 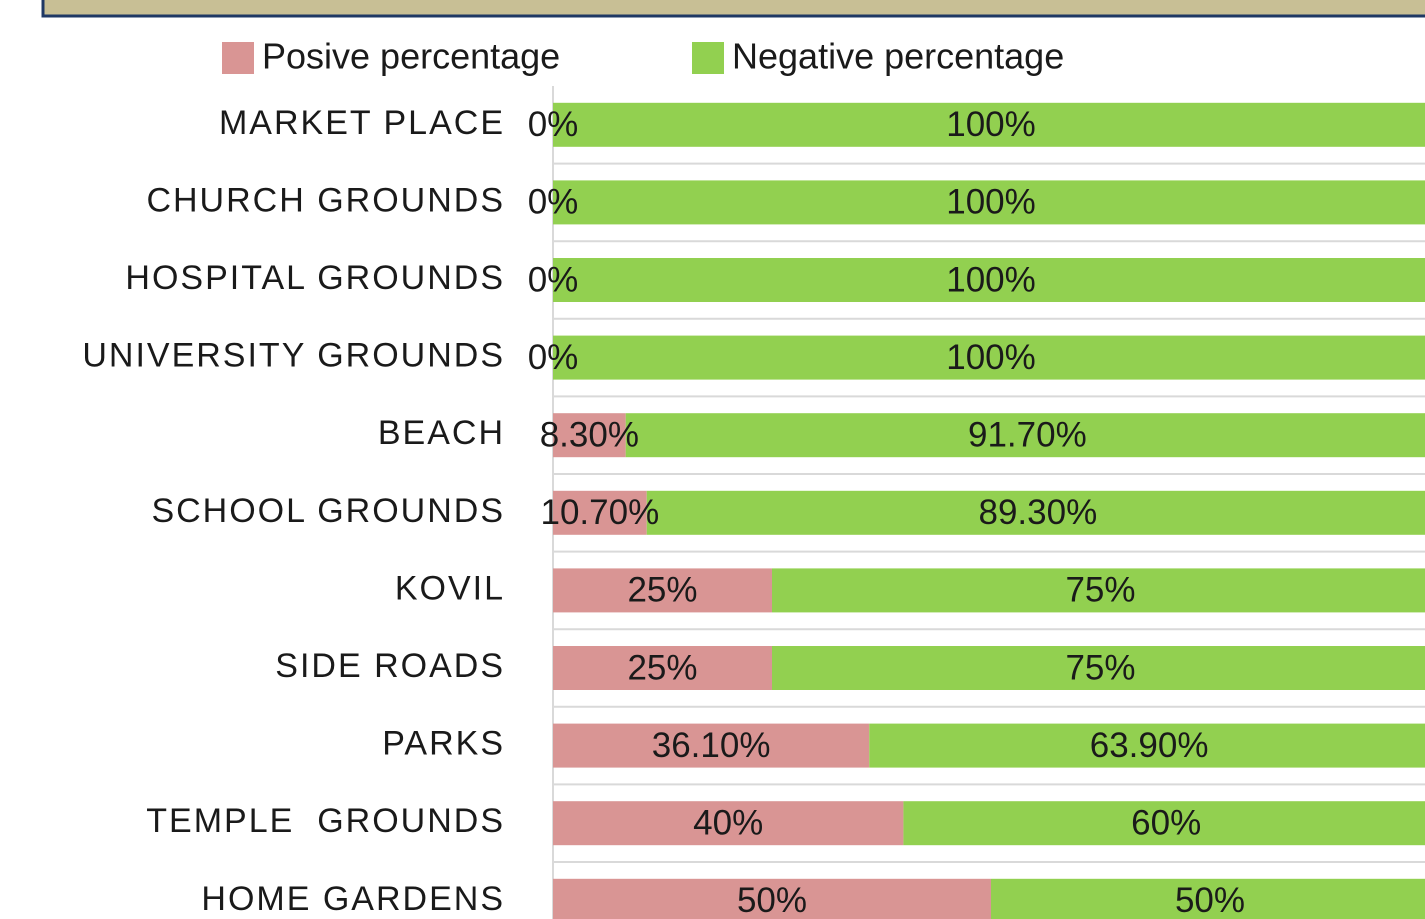 I want to click on data-label: 36.10%, so click(x=711, y=745).